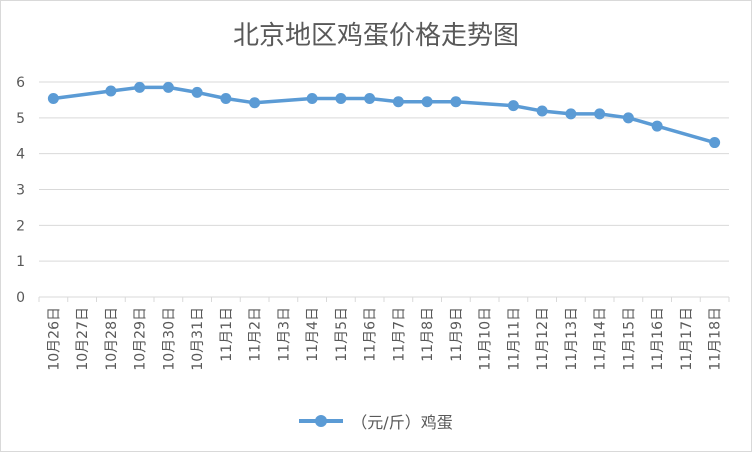  I want to click on x-tick-label: 11月15日, so click(629, 339).